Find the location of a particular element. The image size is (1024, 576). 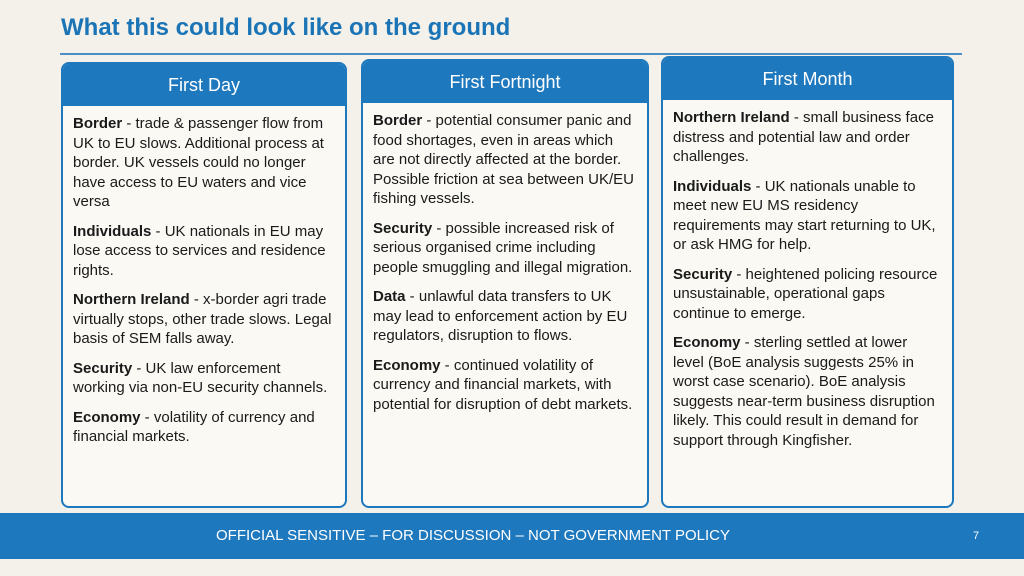

title-divider is located at coordinates (511, 54).